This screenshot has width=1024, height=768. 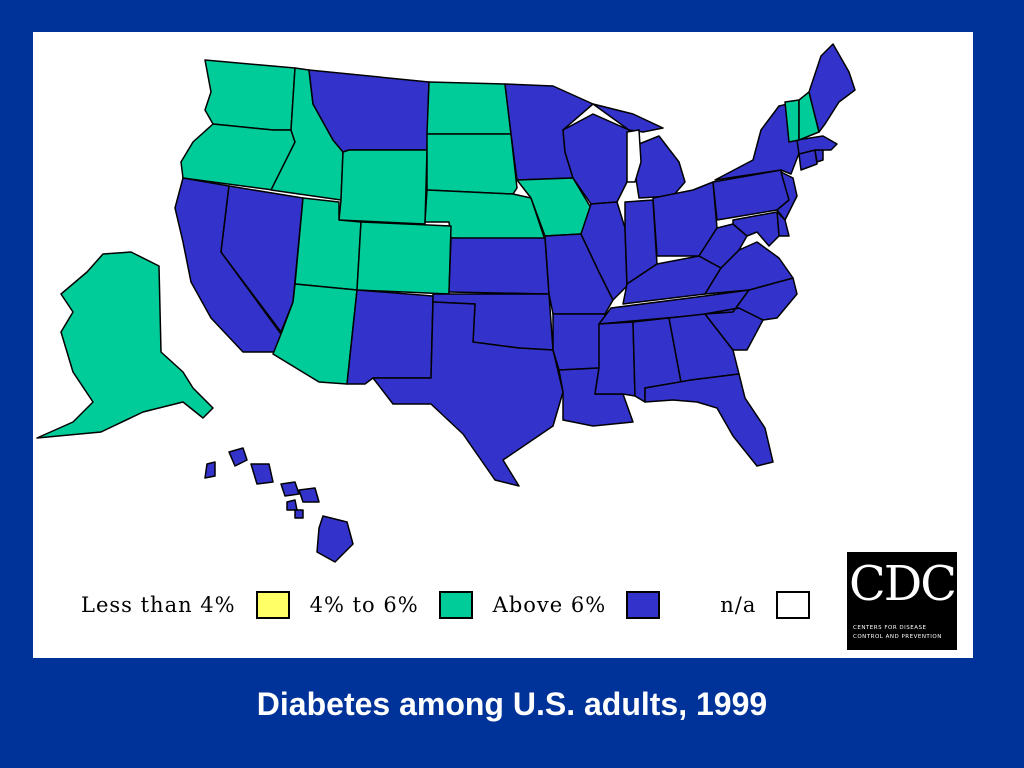 I want to click on lake-michigan, so click(x=634, y=156).